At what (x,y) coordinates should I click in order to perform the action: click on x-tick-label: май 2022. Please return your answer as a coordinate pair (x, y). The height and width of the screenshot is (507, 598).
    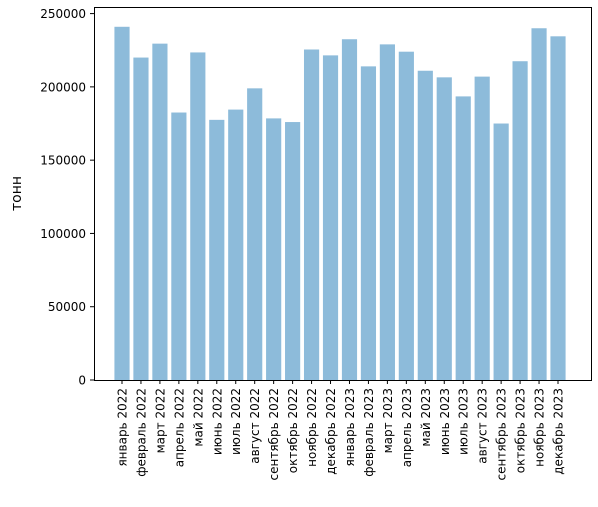
    Looking at the image, I should click on (198, 417).